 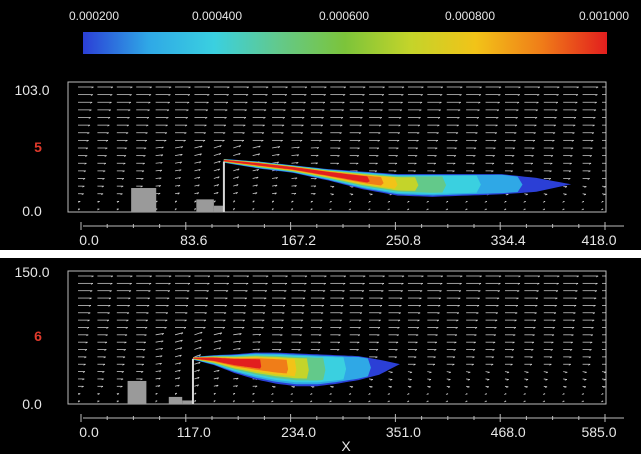 I want to click on x-tick-label: 250.8, so click(x=403, y=240).